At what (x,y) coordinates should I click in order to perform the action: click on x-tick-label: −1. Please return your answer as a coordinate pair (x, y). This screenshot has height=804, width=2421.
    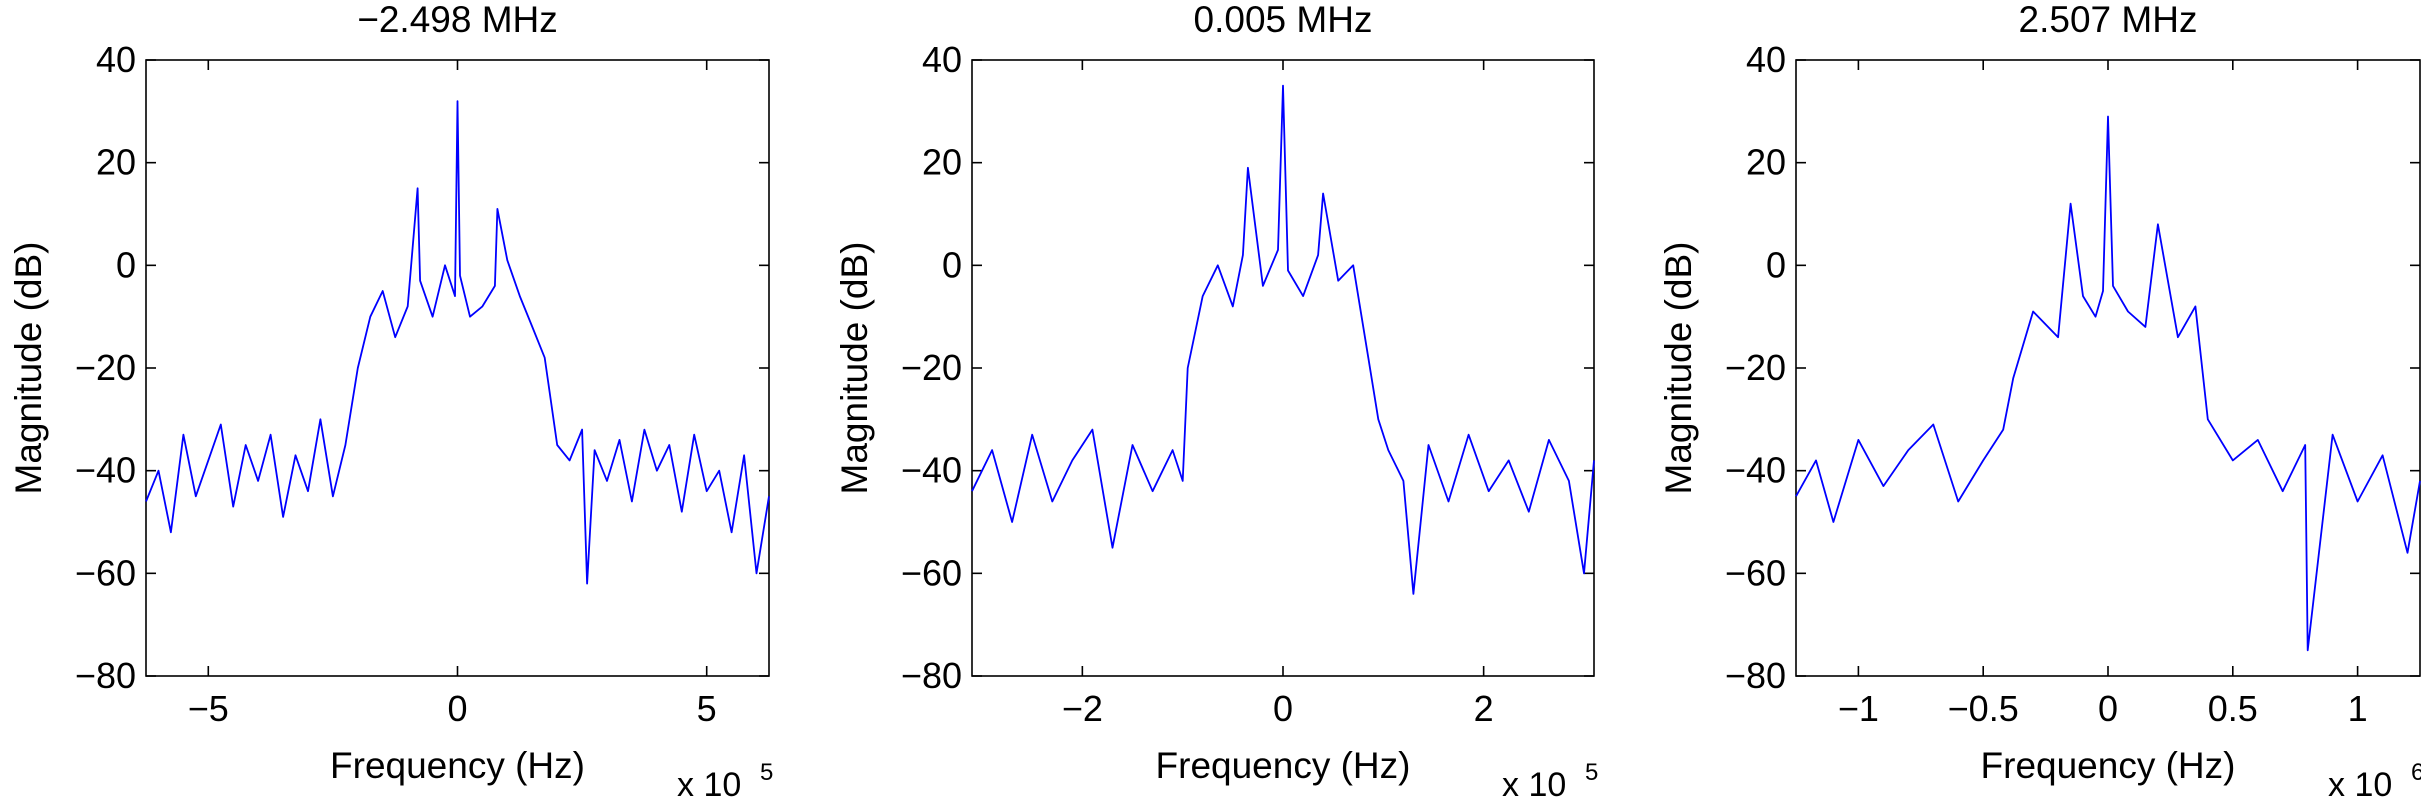
    Looking at the image, I should click on (1858, 708).